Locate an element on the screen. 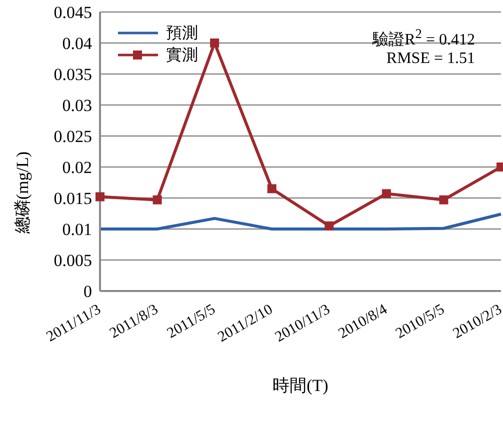 This screenshot has width=503, height=437. y-tick-label: 0.04 is located at coordinates (77, 44).